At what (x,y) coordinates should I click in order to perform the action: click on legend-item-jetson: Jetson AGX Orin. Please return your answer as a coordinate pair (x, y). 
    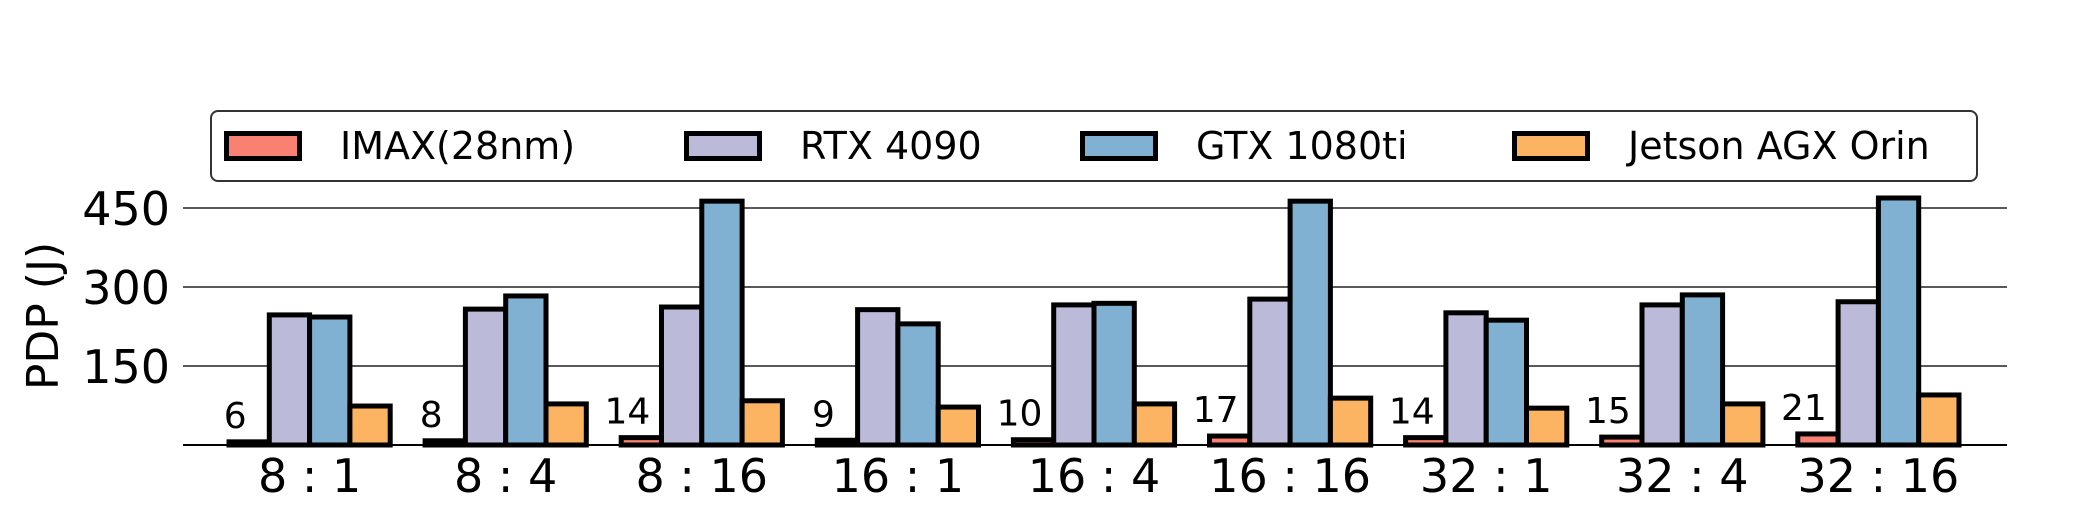
    Looking at the image, I should click on (1721, 146).